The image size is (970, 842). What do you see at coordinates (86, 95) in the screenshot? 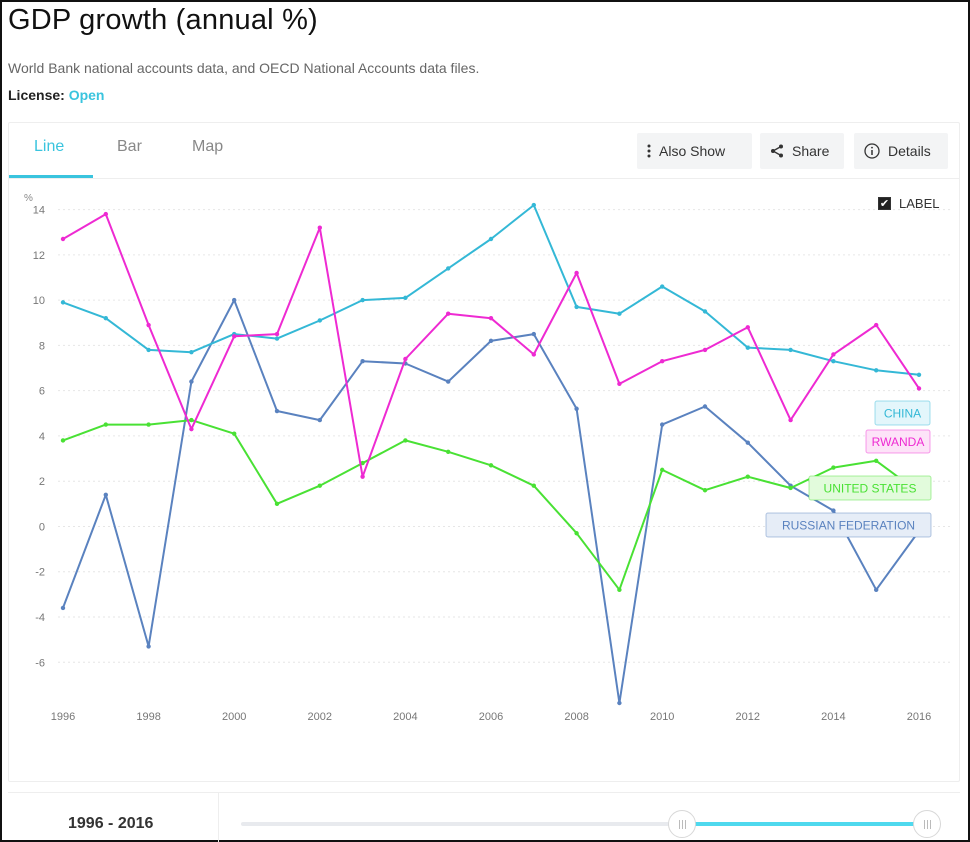
I see `license-value: Open` at bounding box center [86, 95].